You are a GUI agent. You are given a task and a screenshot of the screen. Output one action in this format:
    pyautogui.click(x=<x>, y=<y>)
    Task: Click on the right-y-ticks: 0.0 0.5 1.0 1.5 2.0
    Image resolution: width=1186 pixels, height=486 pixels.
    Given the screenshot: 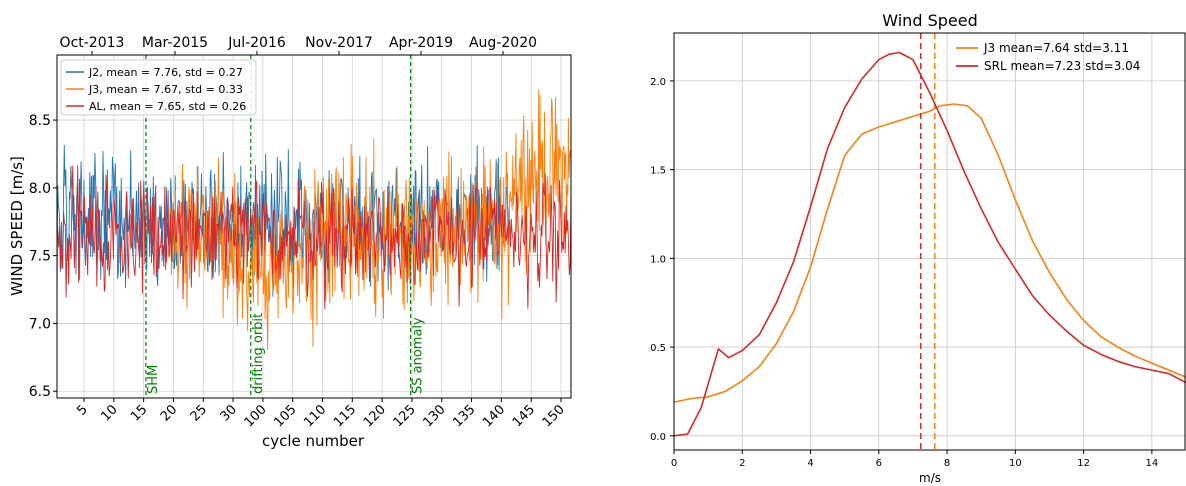 What is the action you would take?
    pyautogui.click(x=662, y=260)
    